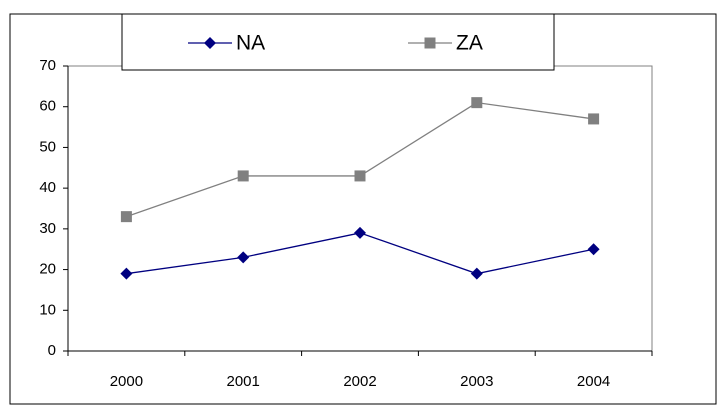  I want to click on y-tick-label: 60, so click(47, 106).